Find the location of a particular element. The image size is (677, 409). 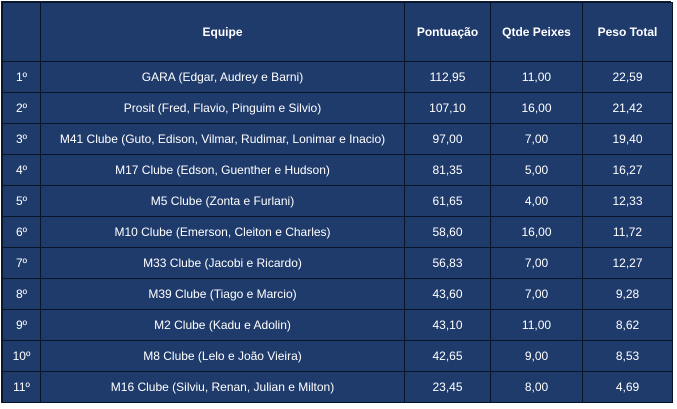

header-team: Equipe is located at coordinates (222, 32).